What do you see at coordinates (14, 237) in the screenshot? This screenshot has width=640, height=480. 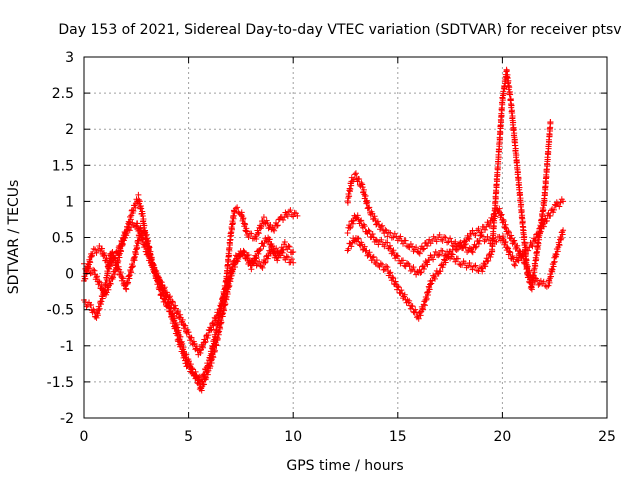 I see `y-axis-label: SDTVAR / TECUs` at bounding box center [14, 237].